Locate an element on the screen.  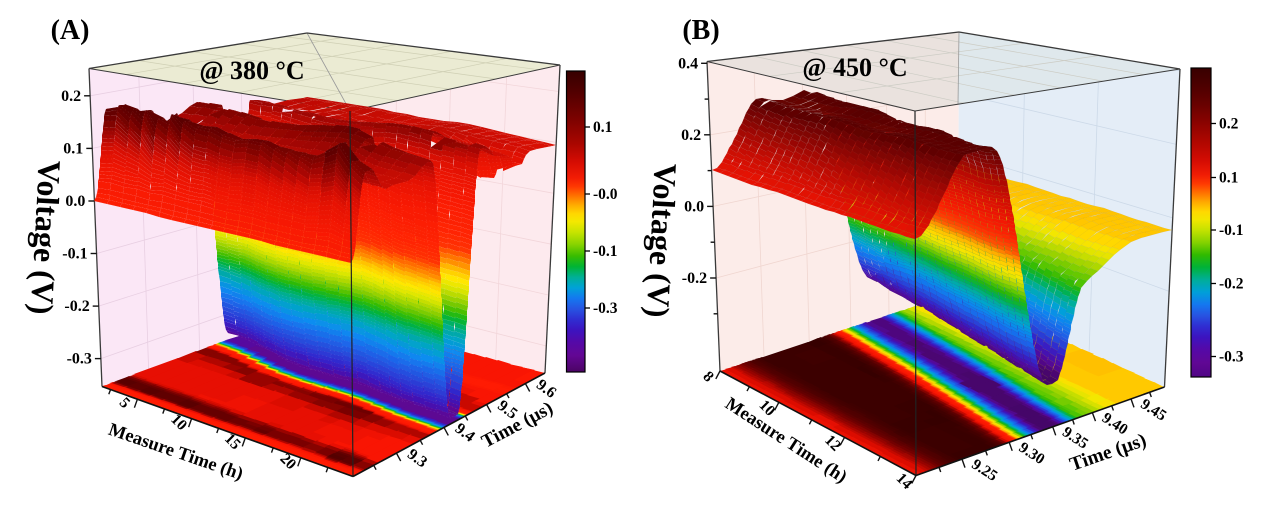
svg-text: @ 450 °C is located at coordinates (854, 67).